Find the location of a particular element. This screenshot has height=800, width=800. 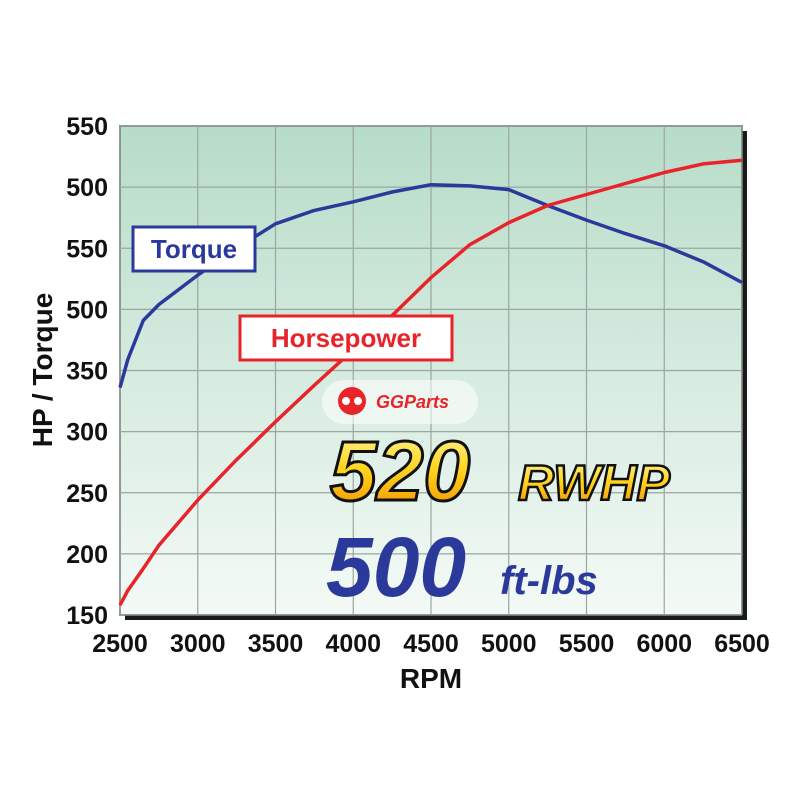

x-axis-label: RPM is located at coordinates (431, 678).